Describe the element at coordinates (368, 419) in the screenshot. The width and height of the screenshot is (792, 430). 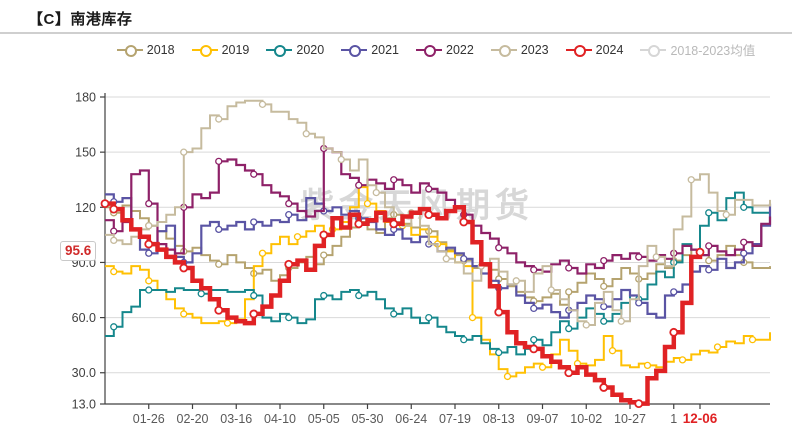
I see `x-tick-label: 05-30` at that location.